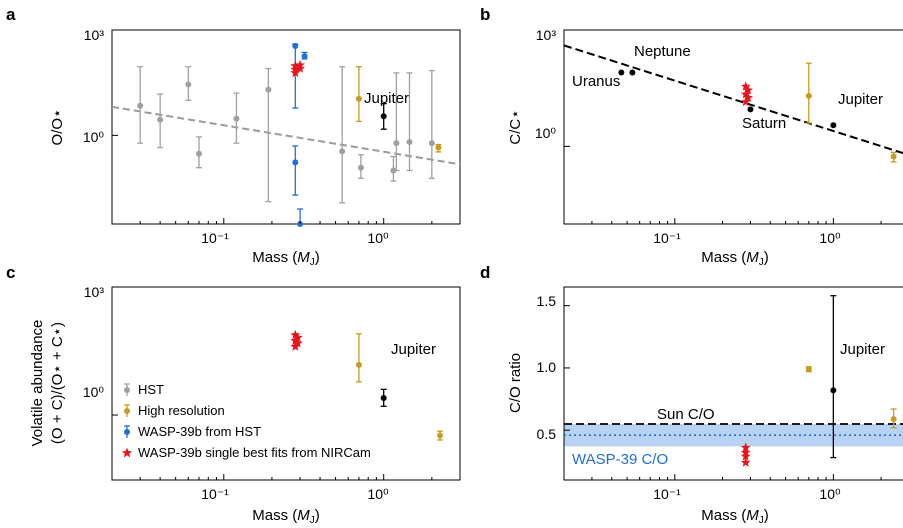 This screenshot has height=528, width=903. I want to click on plot-frame-a, so click(286, 127).